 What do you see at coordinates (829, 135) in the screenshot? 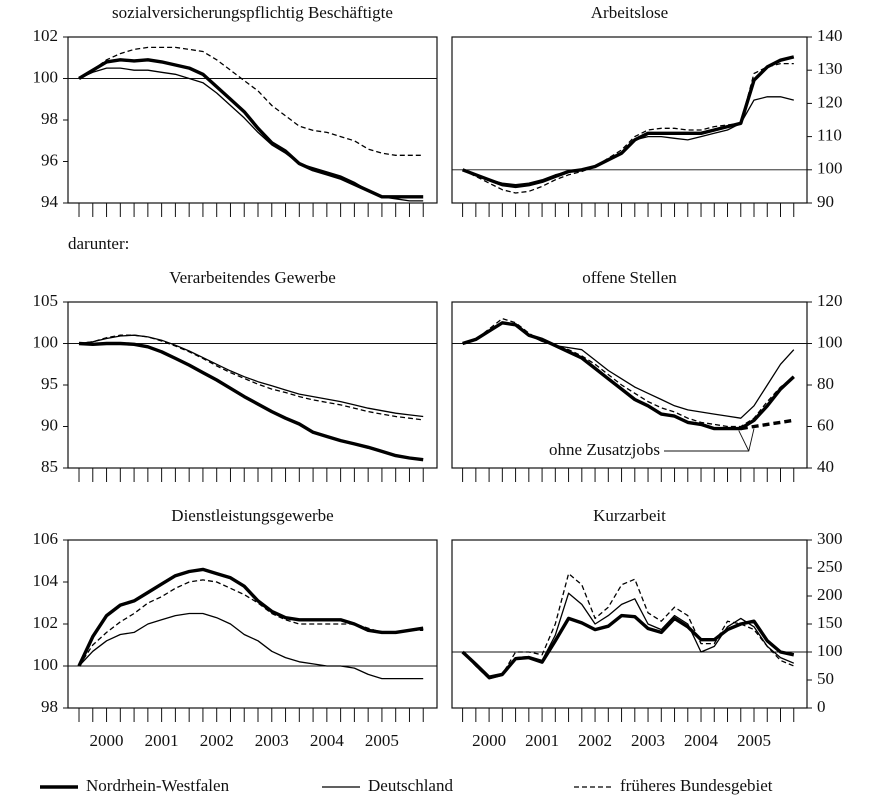
I see `y-tick-label: 110` at bounding box center [829, 135].